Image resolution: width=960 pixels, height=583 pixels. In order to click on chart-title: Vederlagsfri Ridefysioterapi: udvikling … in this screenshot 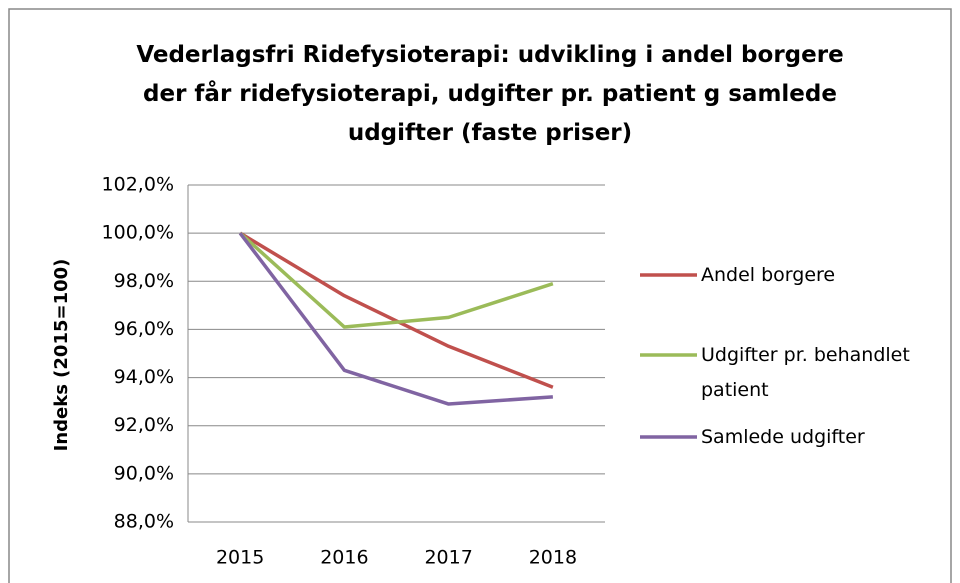, I will do `click(489, 94)`.